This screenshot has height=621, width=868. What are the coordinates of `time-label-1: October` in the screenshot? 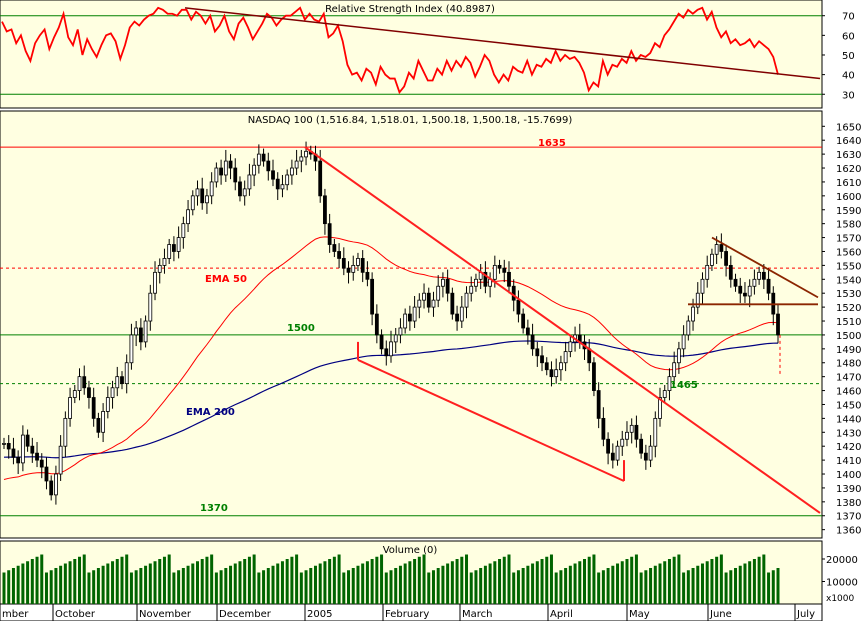 It's located at (75, 614).